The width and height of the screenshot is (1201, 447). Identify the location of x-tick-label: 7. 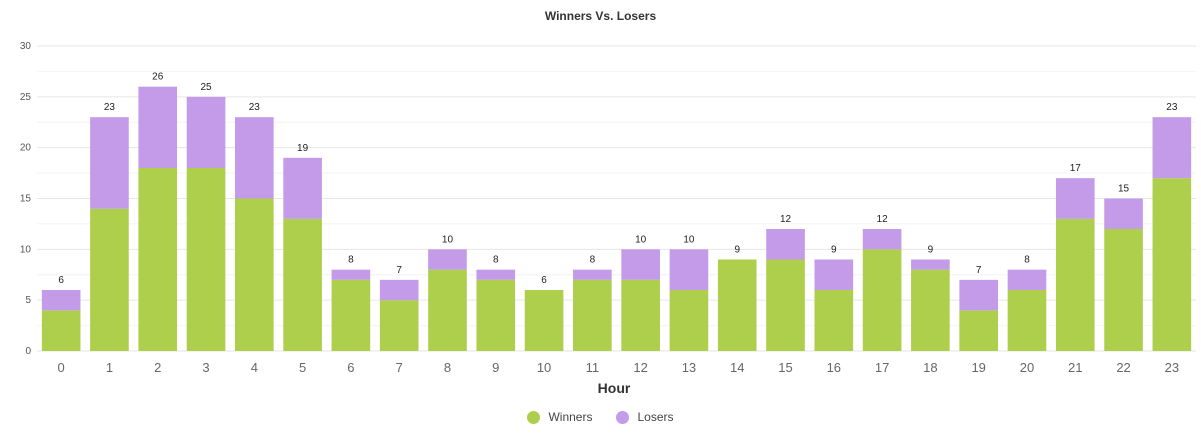
(399, 367).